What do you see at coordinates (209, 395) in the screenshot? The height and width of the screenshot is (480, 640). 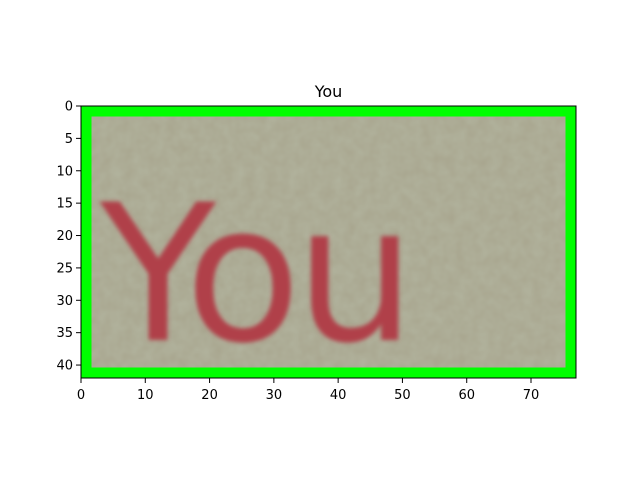 I see `x-tick-label: 20` at bounding box center [209, 395].